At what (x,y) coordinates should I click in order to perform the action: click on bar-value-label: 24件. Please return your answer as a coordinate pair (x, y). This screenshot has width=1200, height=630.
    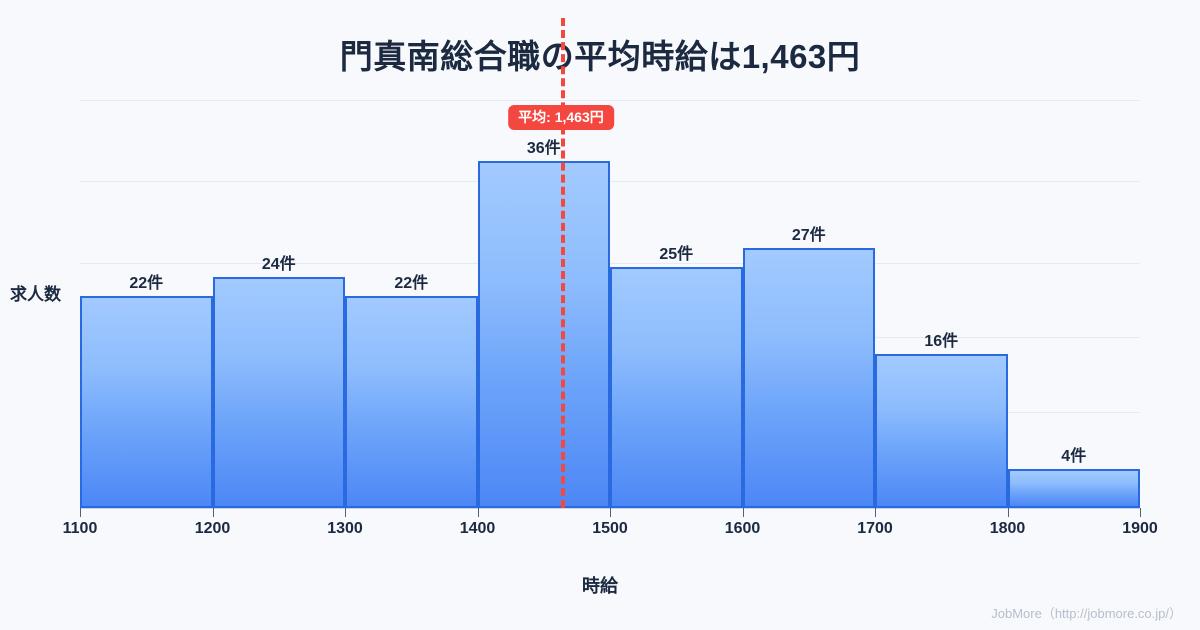
    Looking at the image, I should click on (278, 264).